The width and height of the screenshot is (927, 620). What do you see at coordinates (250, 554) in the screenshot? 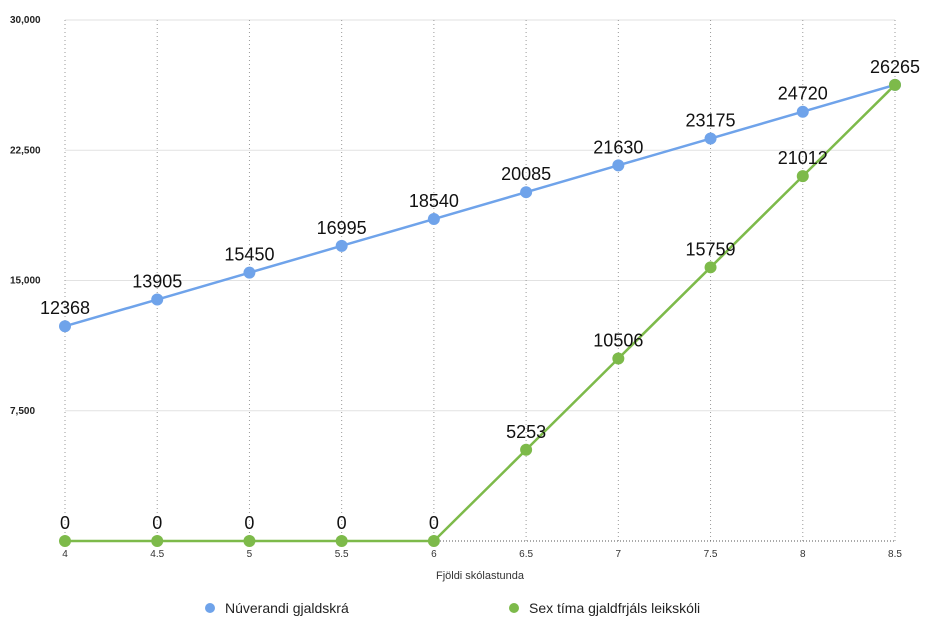
I see `x-tick-label: 5` at bounding box center [250, 554].